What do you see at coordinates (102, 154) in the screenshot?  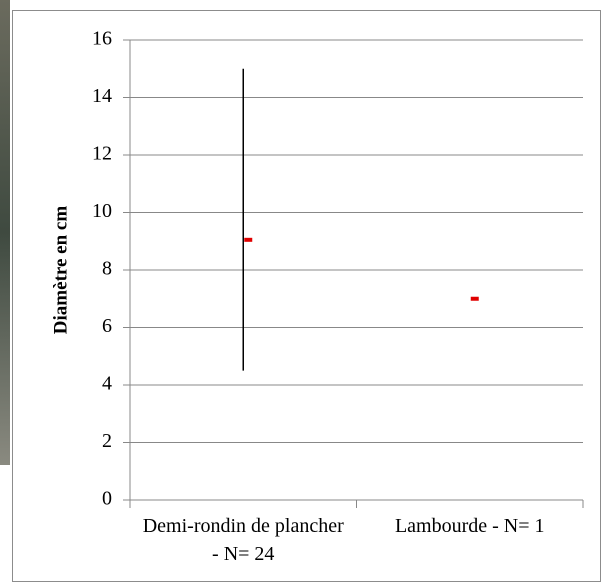 I see `y-tick-label: 12` at bounding box center [102, 154].